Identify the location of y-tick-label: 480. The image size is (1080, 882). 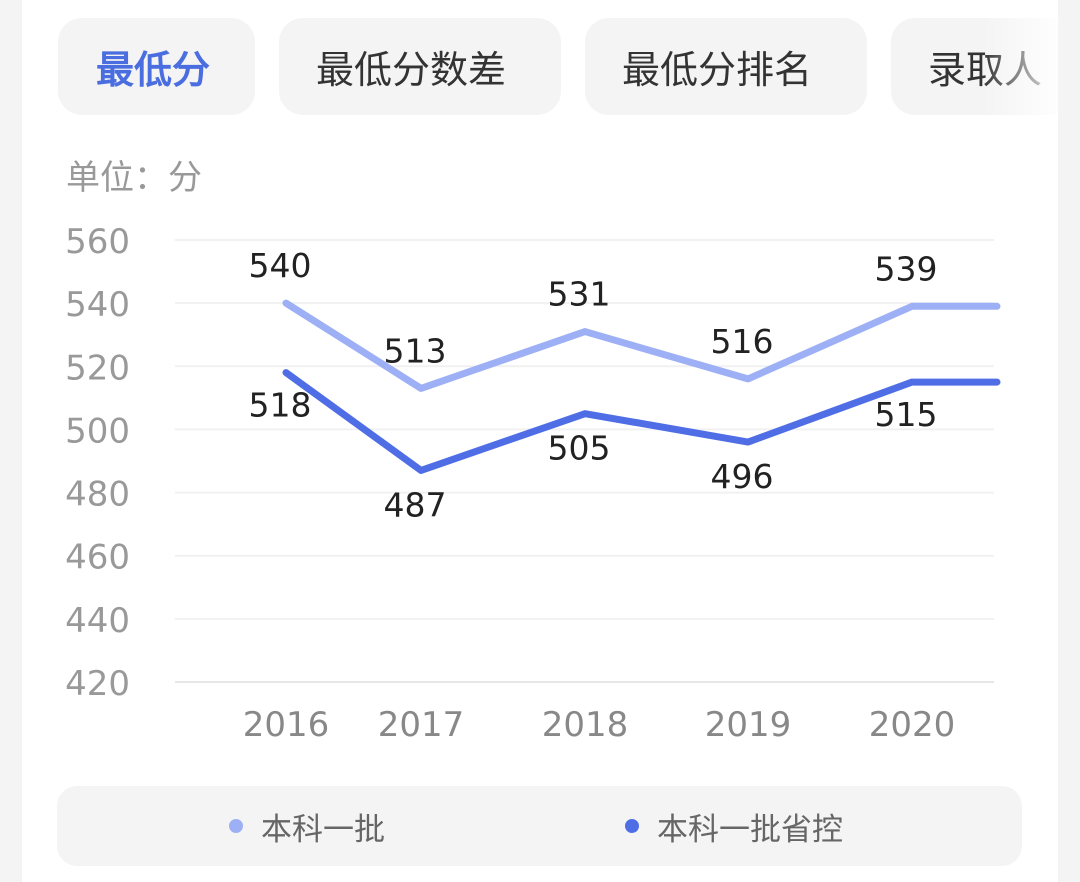
(97, 495).